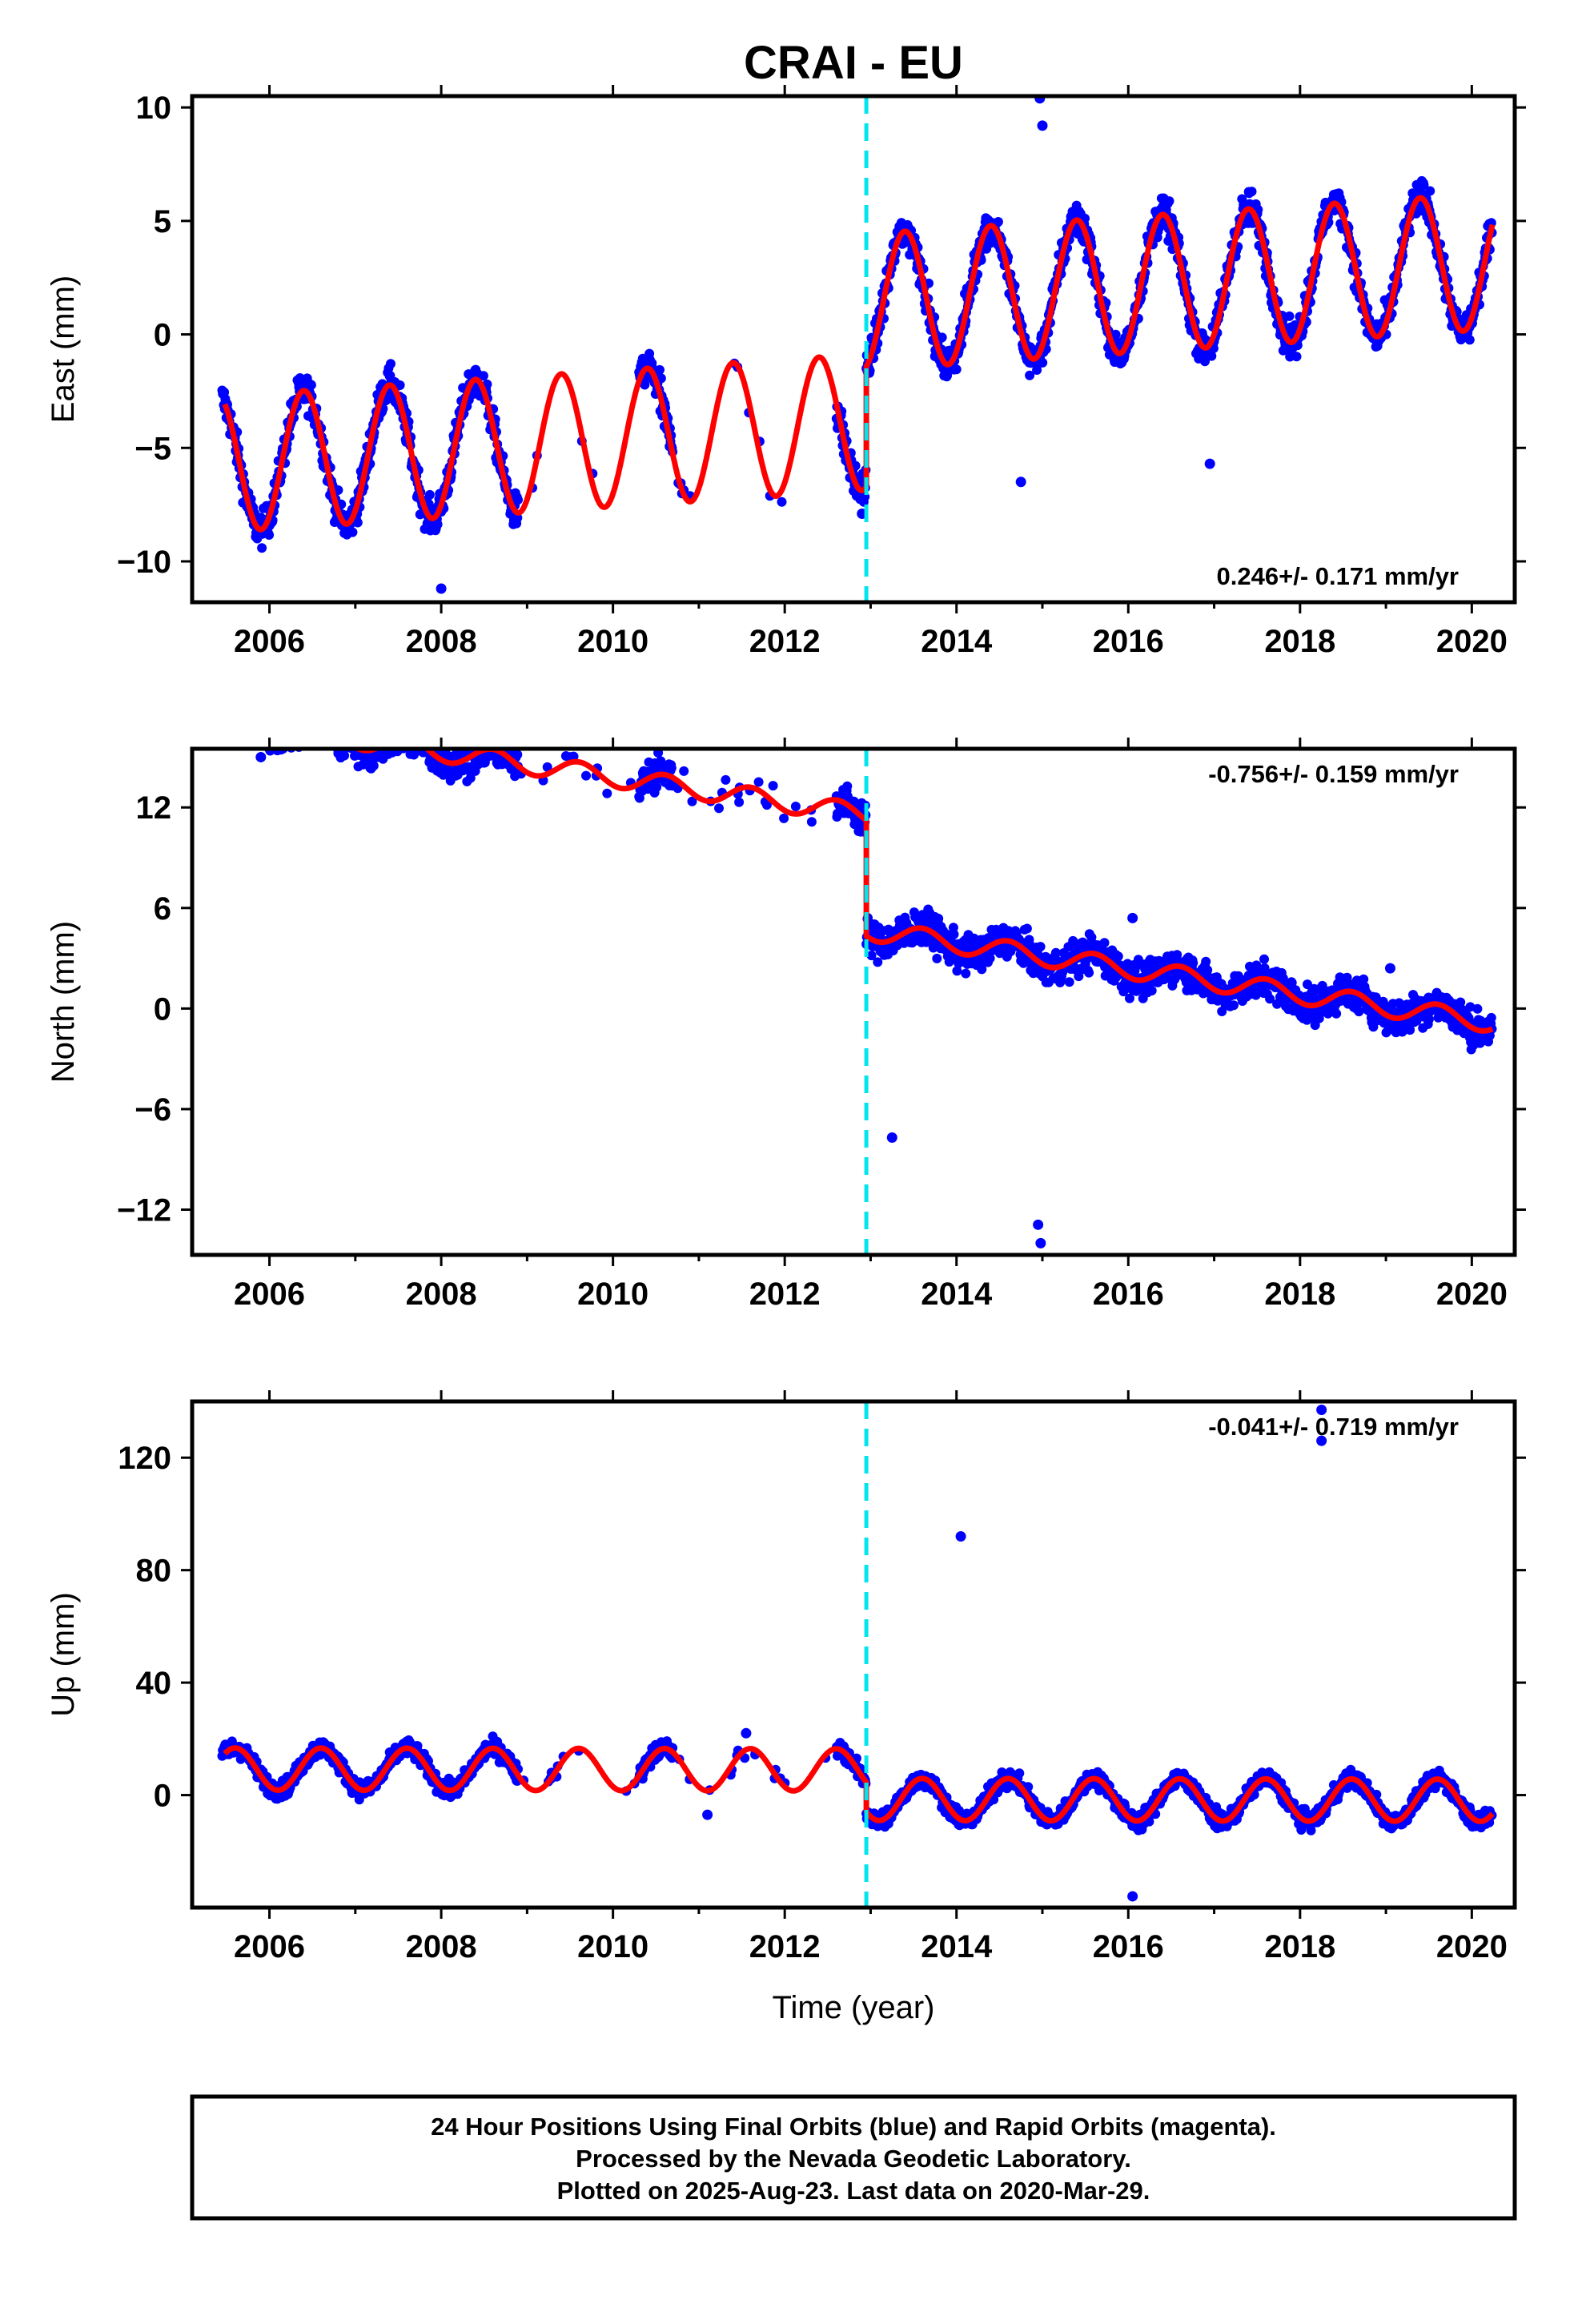 The width and height of the screenshot is (1582, 2324). What do you see at coordinates (144, 1210) in the screenshot?
I see `y-tick-label: −12` at bounding box center [144, 1210].